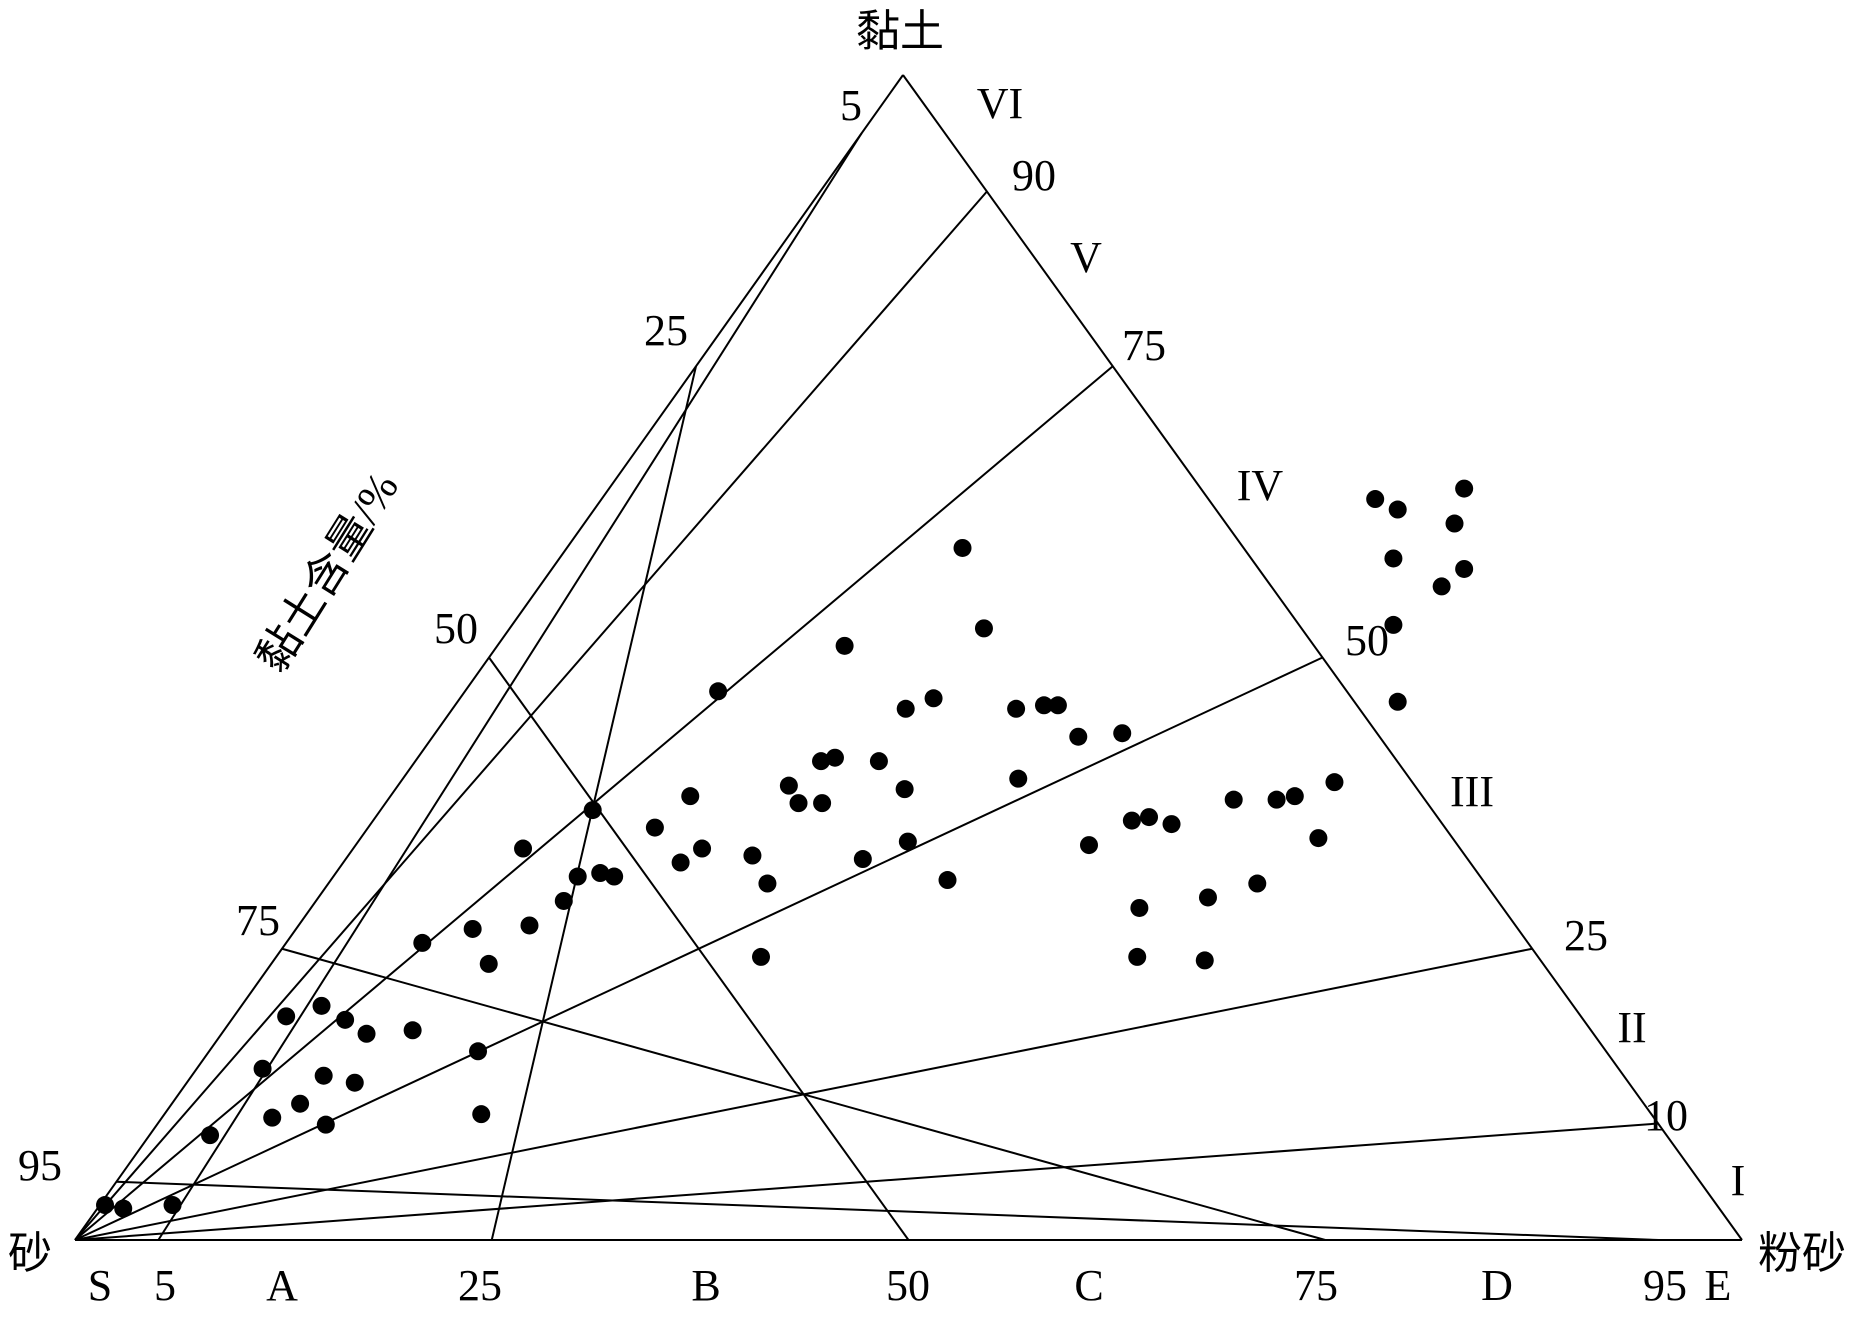  Describe the element at coordinates (1316, 1285) in the screenshot. I see `bottom-tick-7: 75` at that location.